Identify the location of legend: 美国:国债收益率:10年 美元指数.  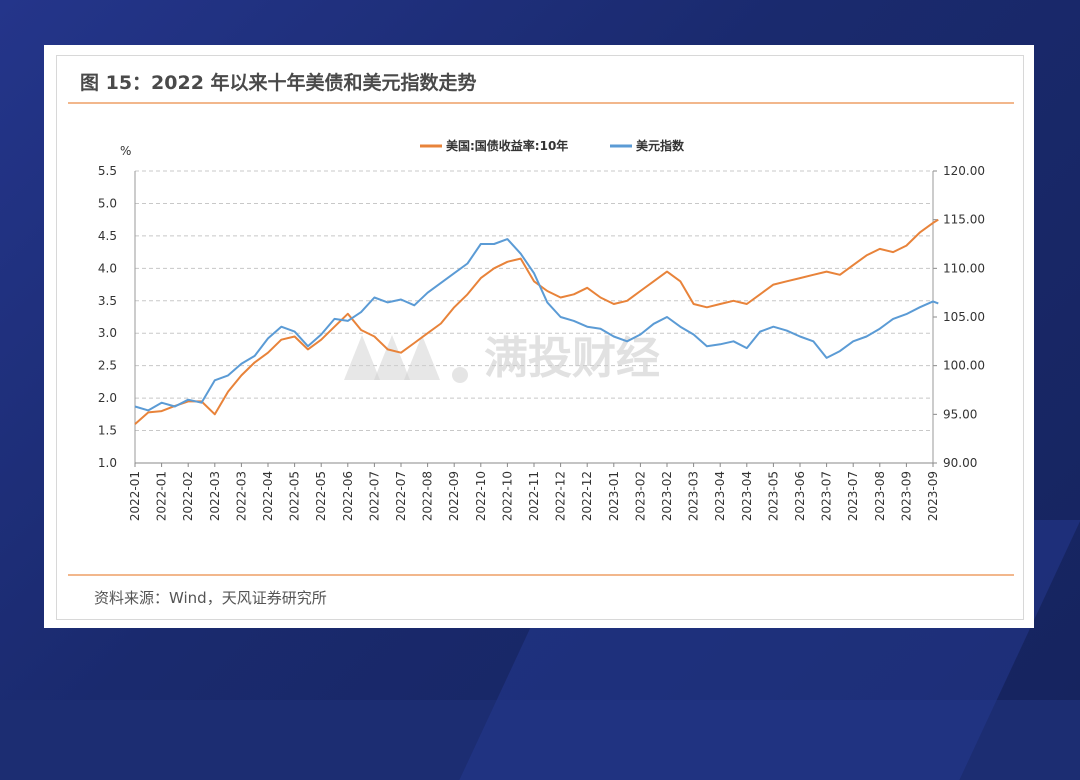
(552, 145).